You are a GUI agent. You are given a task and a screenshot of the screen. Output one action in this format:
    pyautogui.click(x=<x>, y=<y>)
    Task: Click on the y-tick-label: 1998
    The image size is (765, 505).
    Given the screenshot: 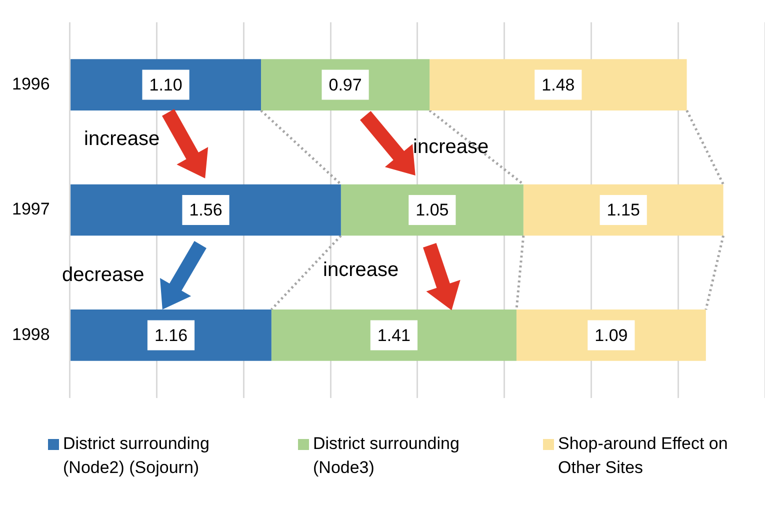 What is the action you would take?
    pyautogui.click(x=31, y=334)
    